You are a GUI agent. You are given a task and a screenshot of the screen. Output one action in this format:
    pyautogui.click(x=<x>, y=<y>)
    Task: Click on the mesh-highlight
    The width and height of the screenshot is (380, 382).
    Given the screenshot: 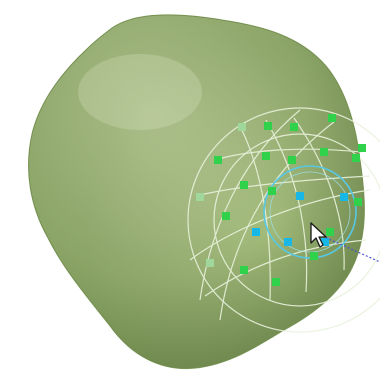 What is the action you would take?
    pyautogui.click(x=140, y=92)
    